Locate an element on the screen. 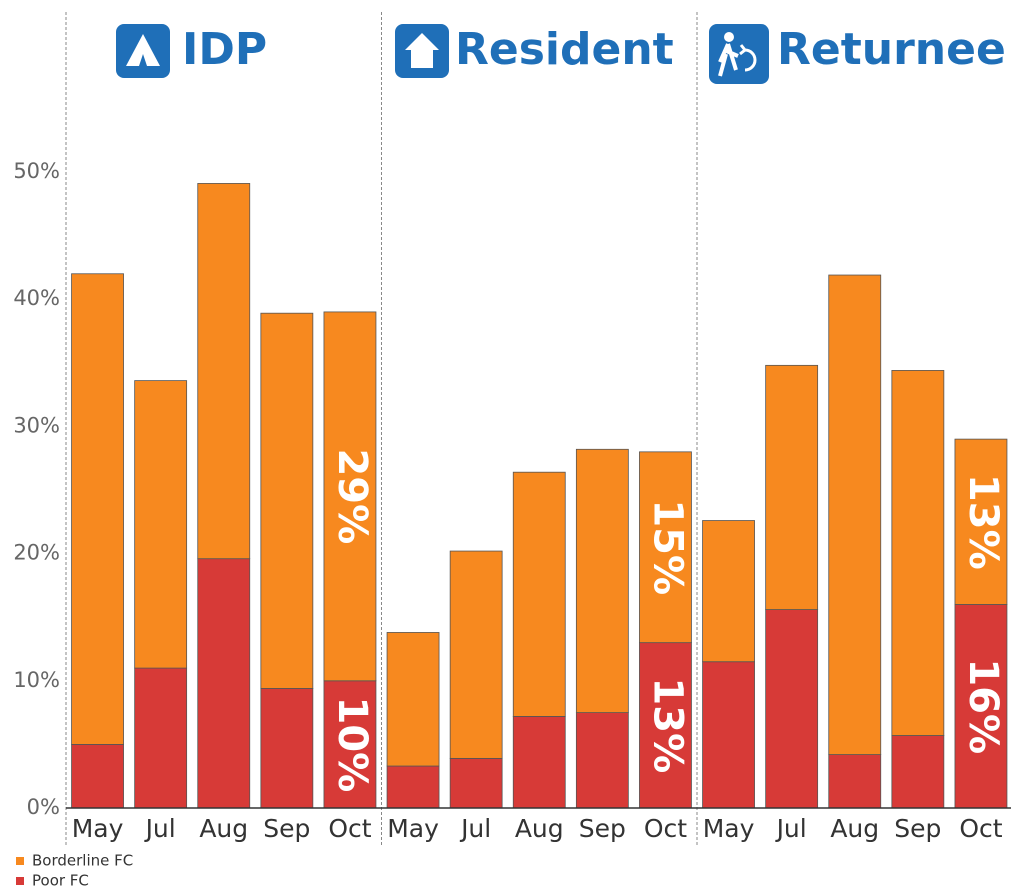  panel-title: Resident is located at coordinates (564, 49).